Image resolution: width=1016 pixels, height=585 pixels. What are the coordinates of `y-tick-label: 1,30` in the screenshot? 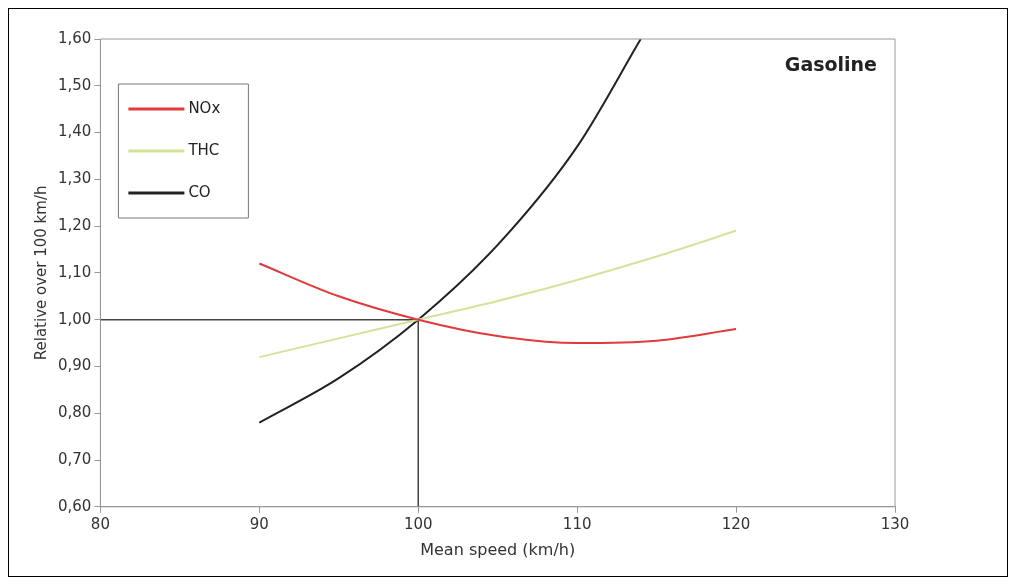 It's located at (74, 178).